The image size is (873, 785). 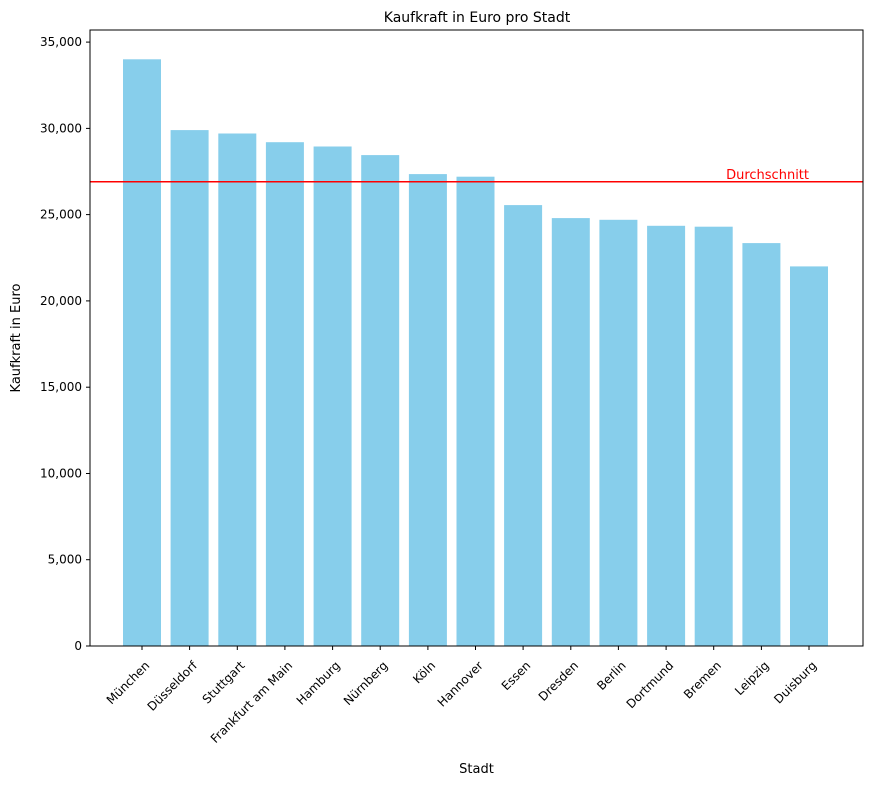 I want to click on x-tick-label: Berlin, so click(x=611, y=675).